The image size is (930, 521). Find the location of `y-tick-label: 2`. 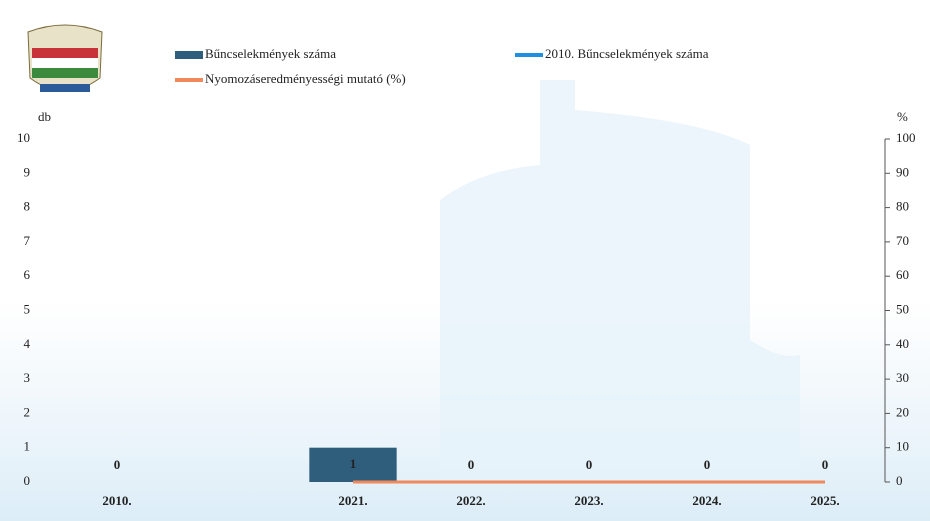

y-tick-label: 2 is located at coordinates (27, 411).